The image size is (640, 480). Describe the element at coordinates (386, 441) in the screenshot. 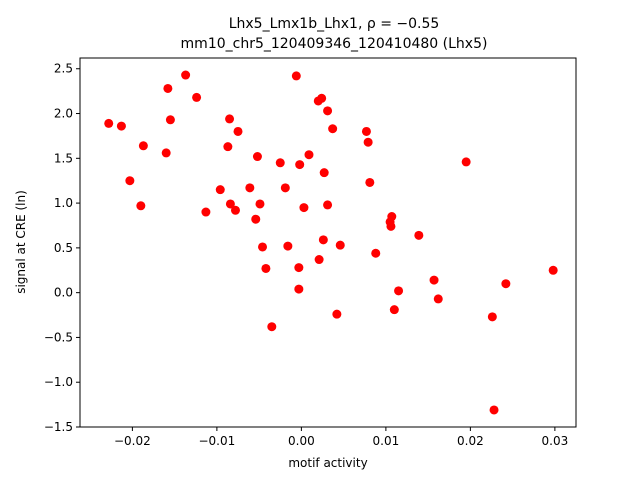

I see `x-tick-label: 0.01` at that location.